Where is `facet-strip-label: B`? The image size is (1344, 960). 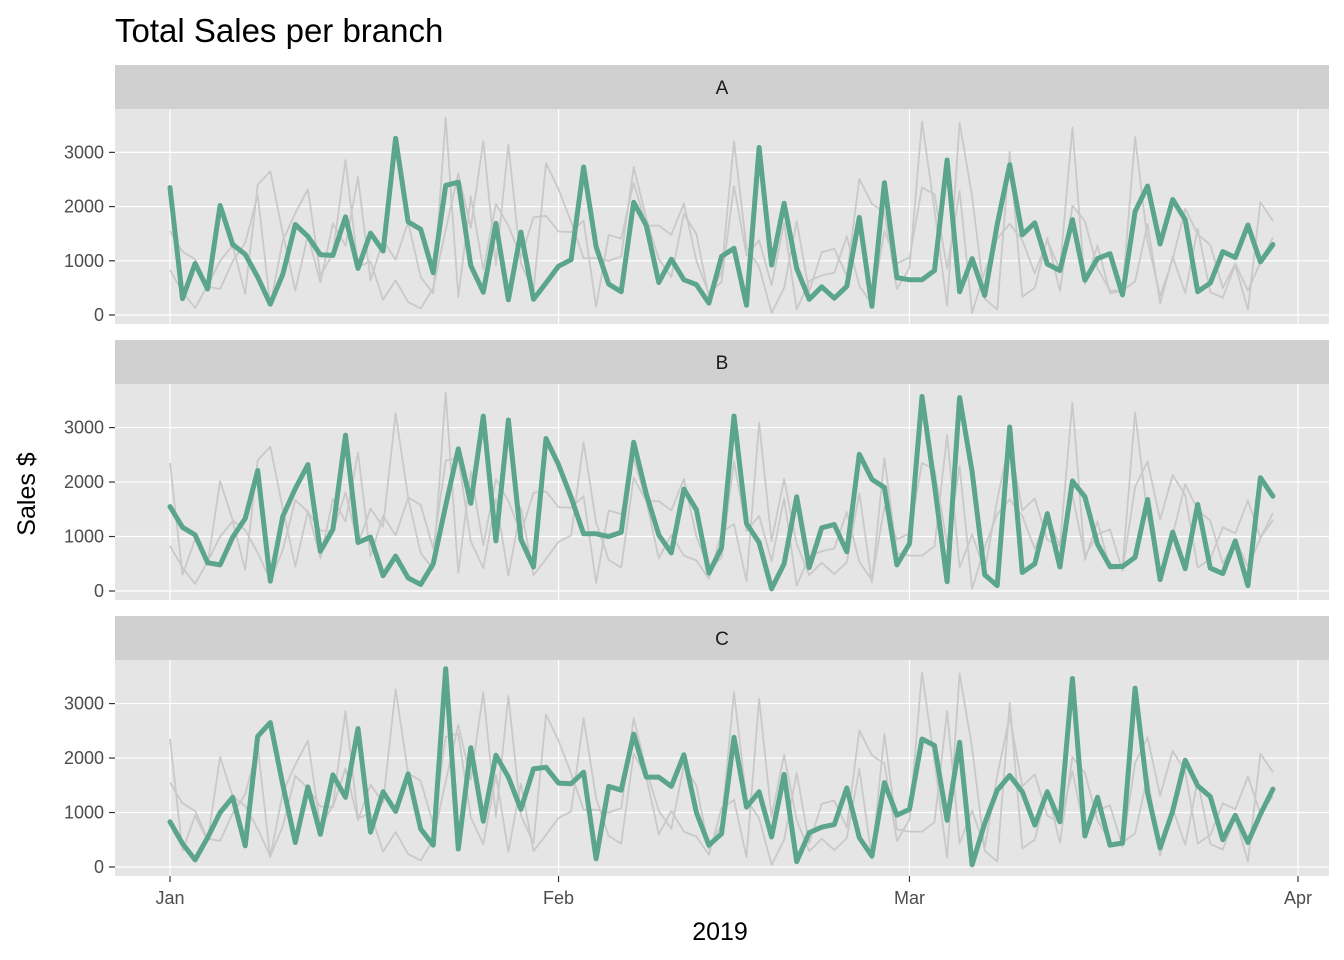
facet-strip-label: B is located at coordinates (722, 363).